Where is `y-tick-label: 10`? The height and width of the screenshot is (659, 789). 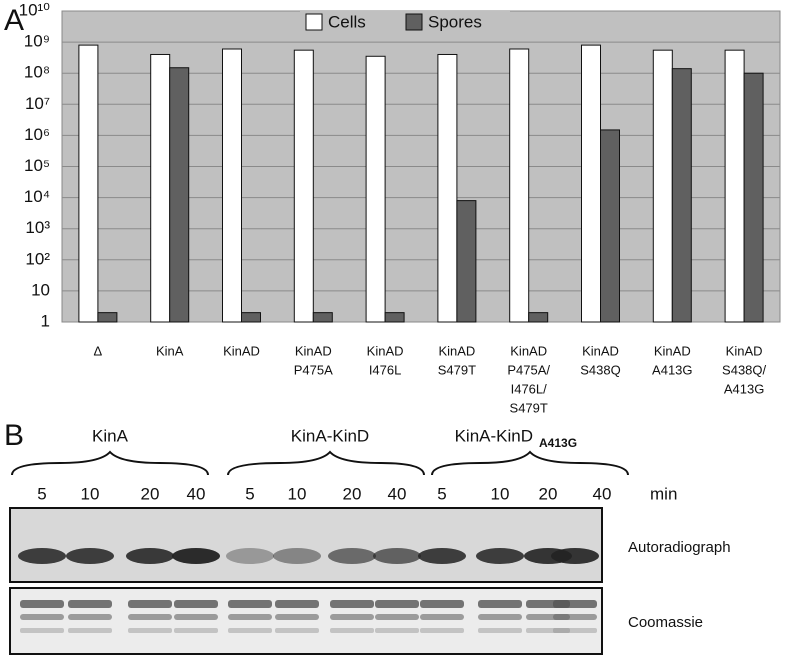
y-tick-label: 10 is located at coordinates (40, 289).